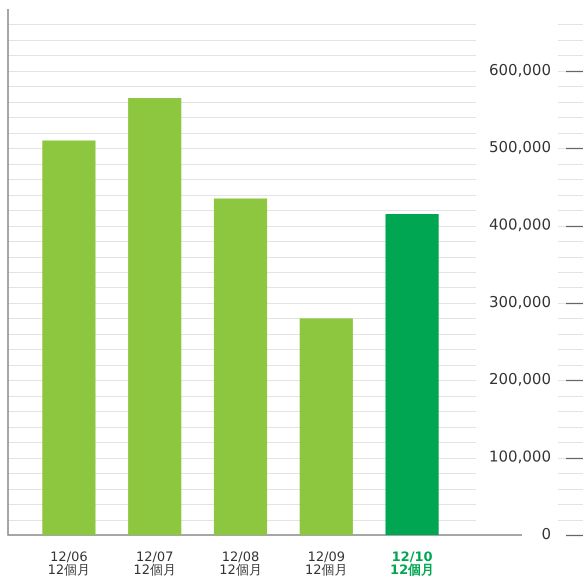  What do you see at coordinates (326, 564) in the screenshot?
I see `x-tick-label: 12/09 12個月` at bounding box center [326, 564].